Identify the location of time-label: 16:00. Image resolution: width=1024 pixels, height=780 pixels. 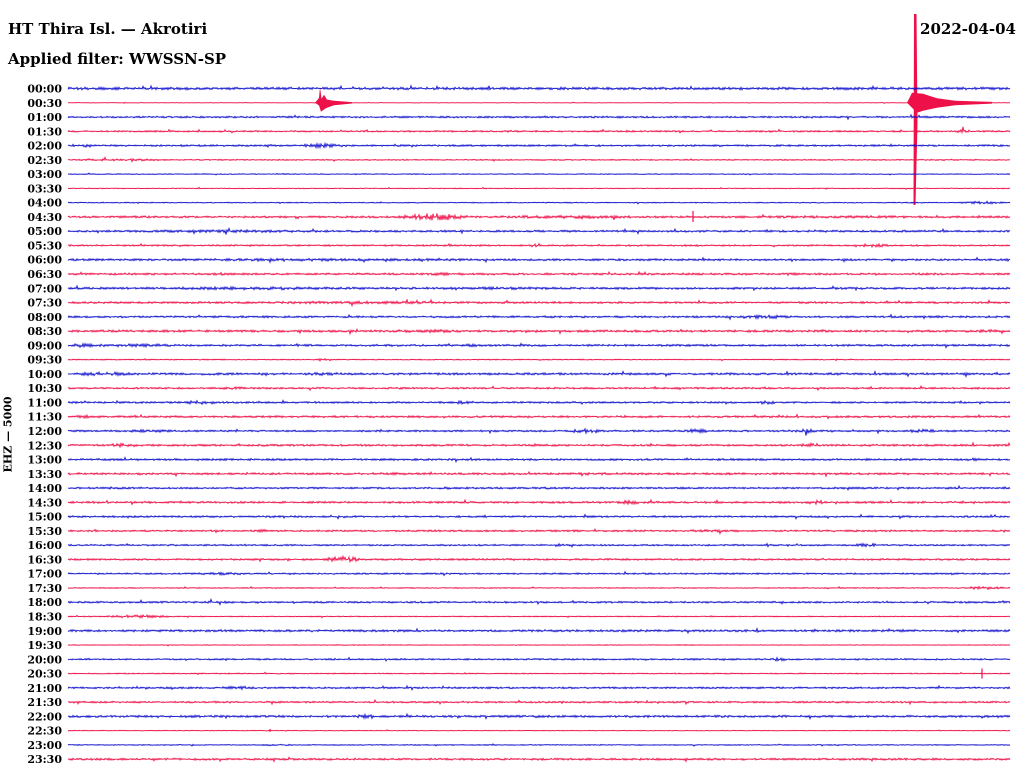
(44, 545).